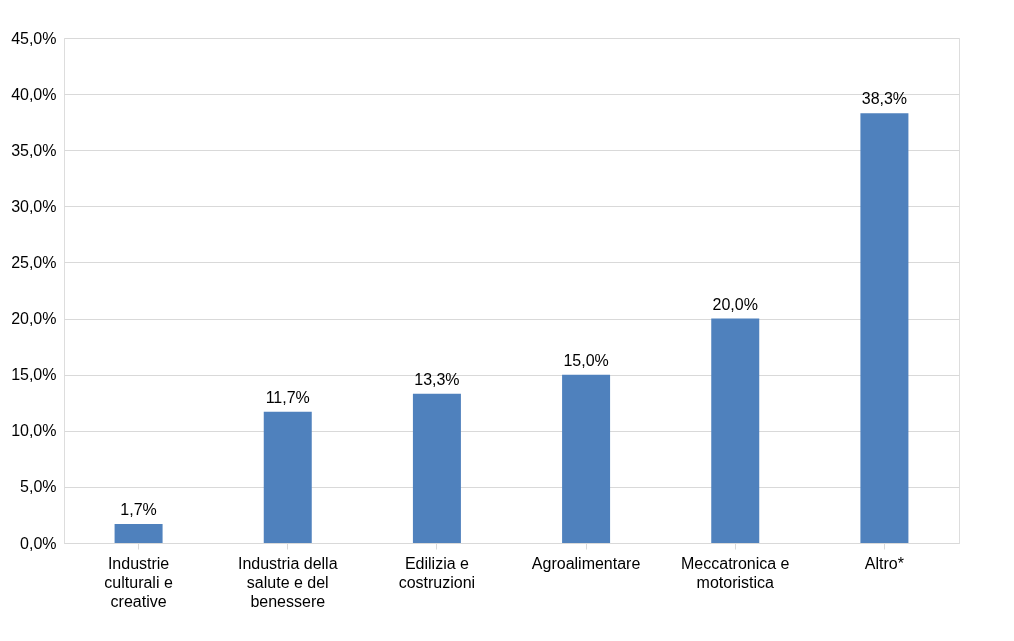 This screenshot has width=1014, height=641. What do you see at coordinates (586, 360) in the screenshot?
I see `data-label: 15,0%` at bounding box center [586, 360].